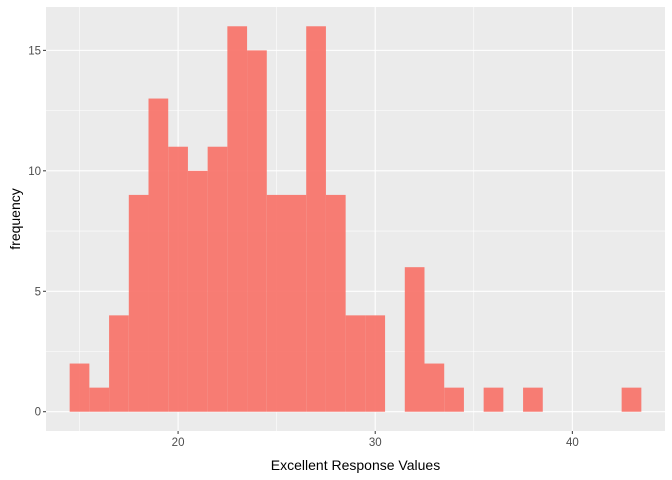 The image size is (672, 480). Describe the element at coordinates (37, 232) in the screenshot. I see `y-axis-ticks: 0 5 10 15` at that location.